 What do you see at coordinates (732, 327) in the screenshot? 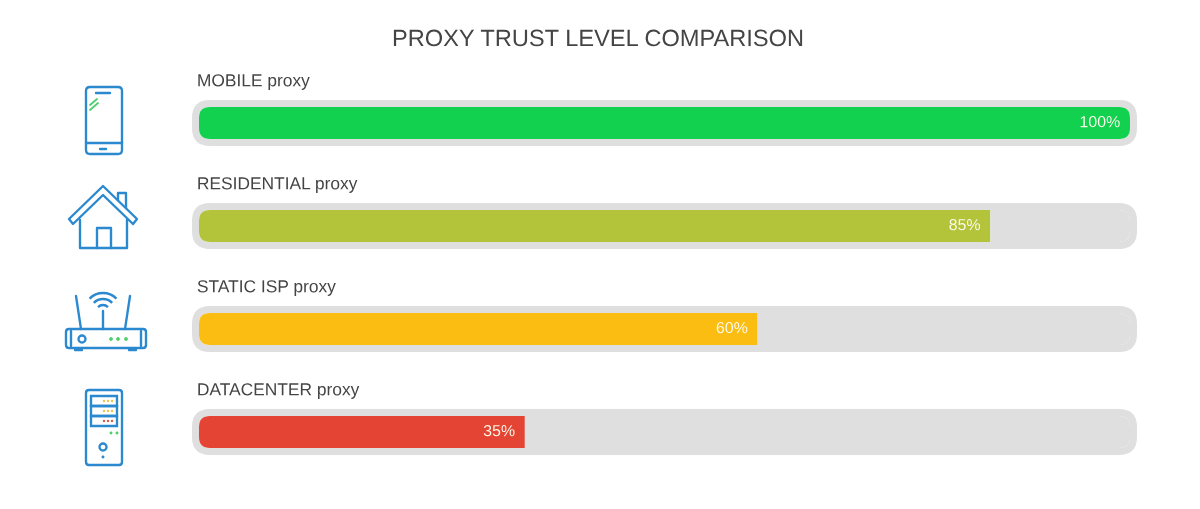
I see `data-label: 60%` at bounding box center [732, 327].